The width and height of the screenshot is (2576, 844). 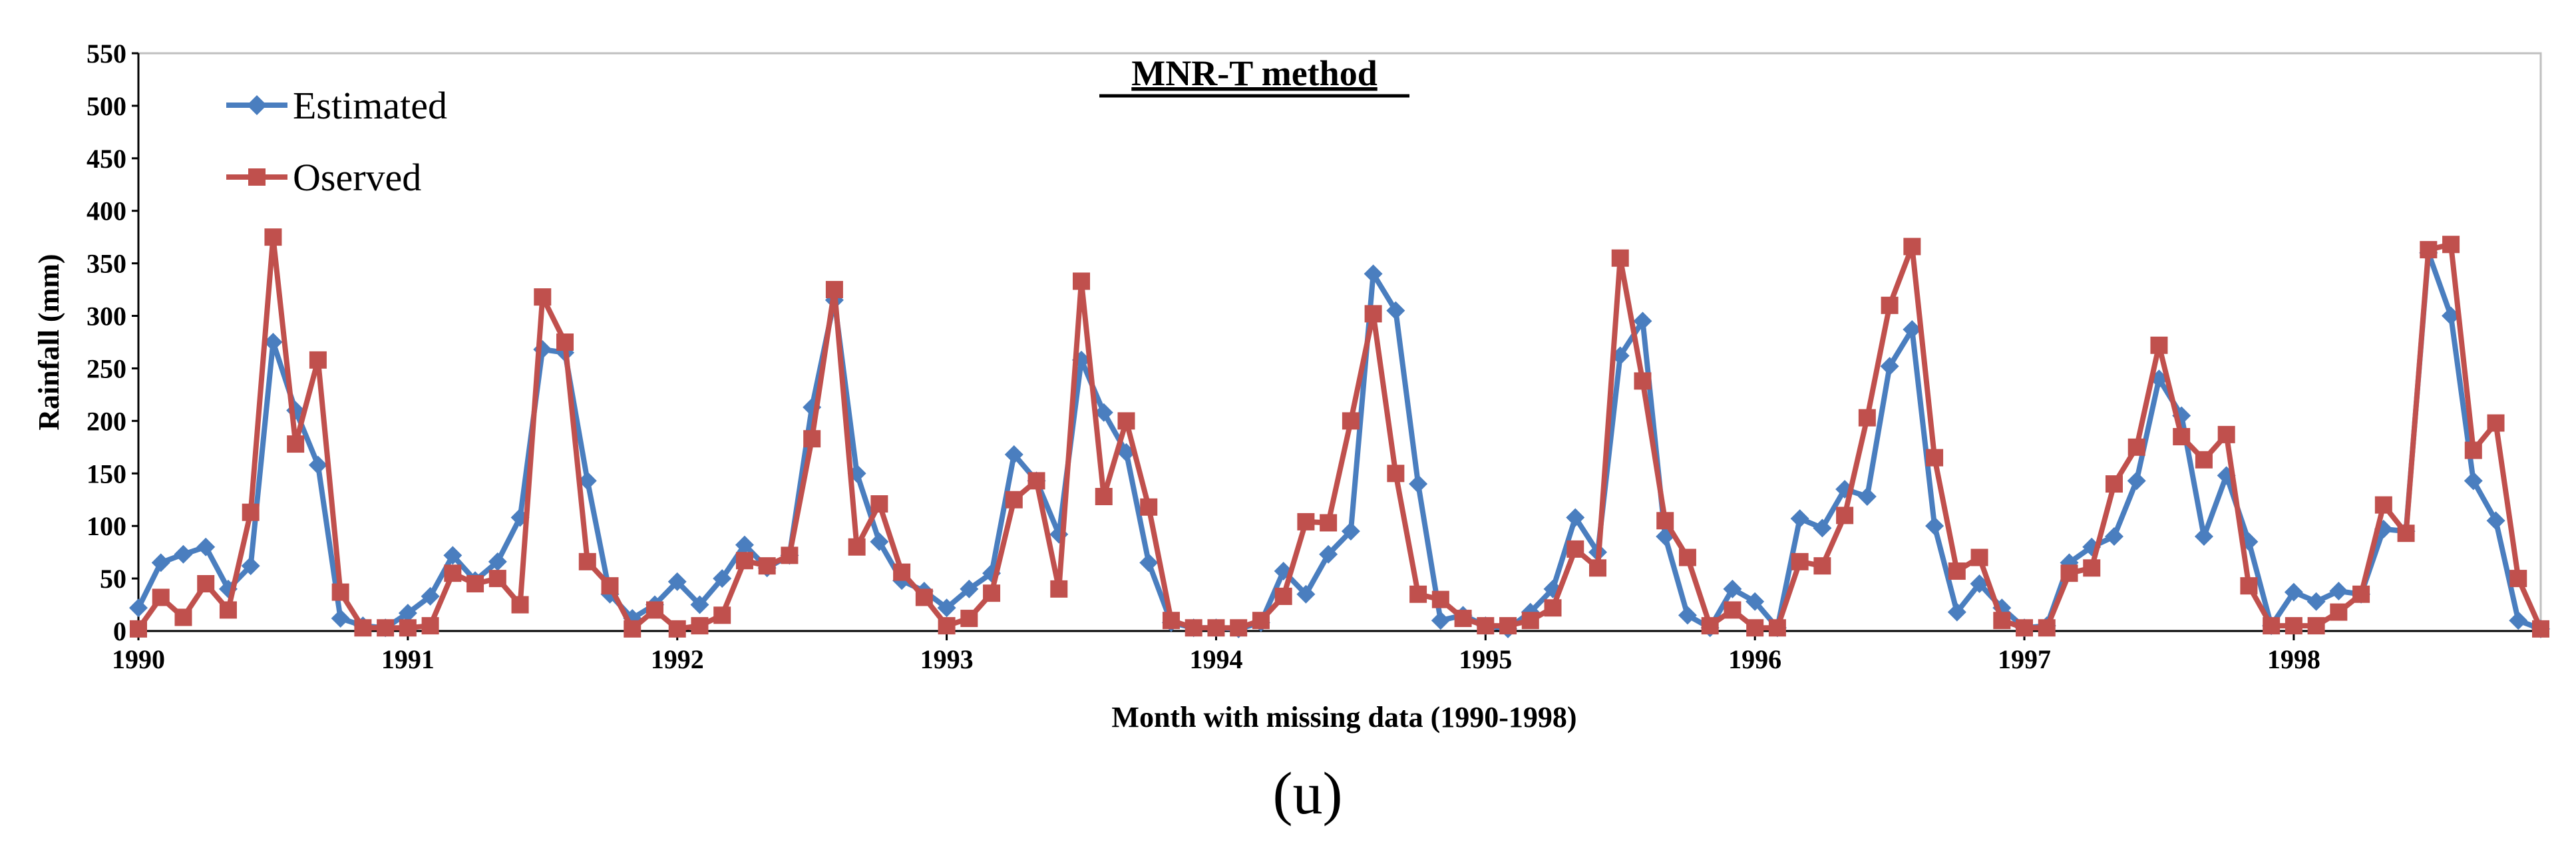 I want to click on y-tick-label: 300, so click(x=107, y=316).